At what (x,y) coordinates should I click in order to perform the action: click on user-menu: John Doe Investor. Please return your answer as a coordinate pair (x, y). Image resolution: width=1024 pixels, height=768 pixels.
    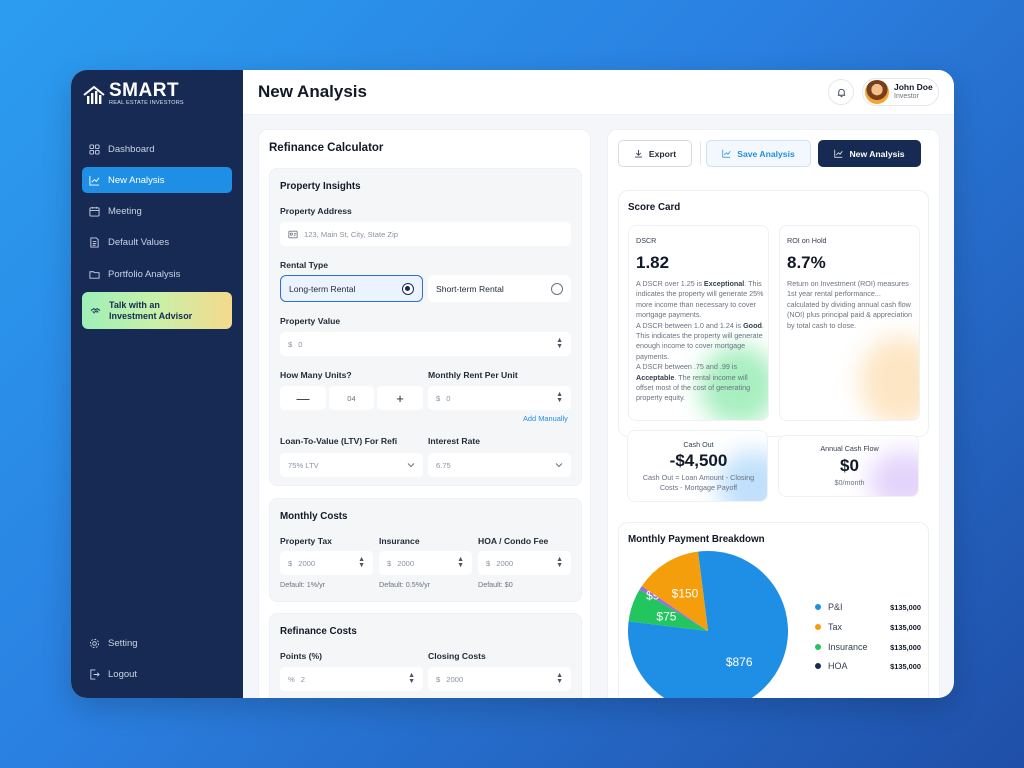
    Looking at the image, I should click on (900, 92).